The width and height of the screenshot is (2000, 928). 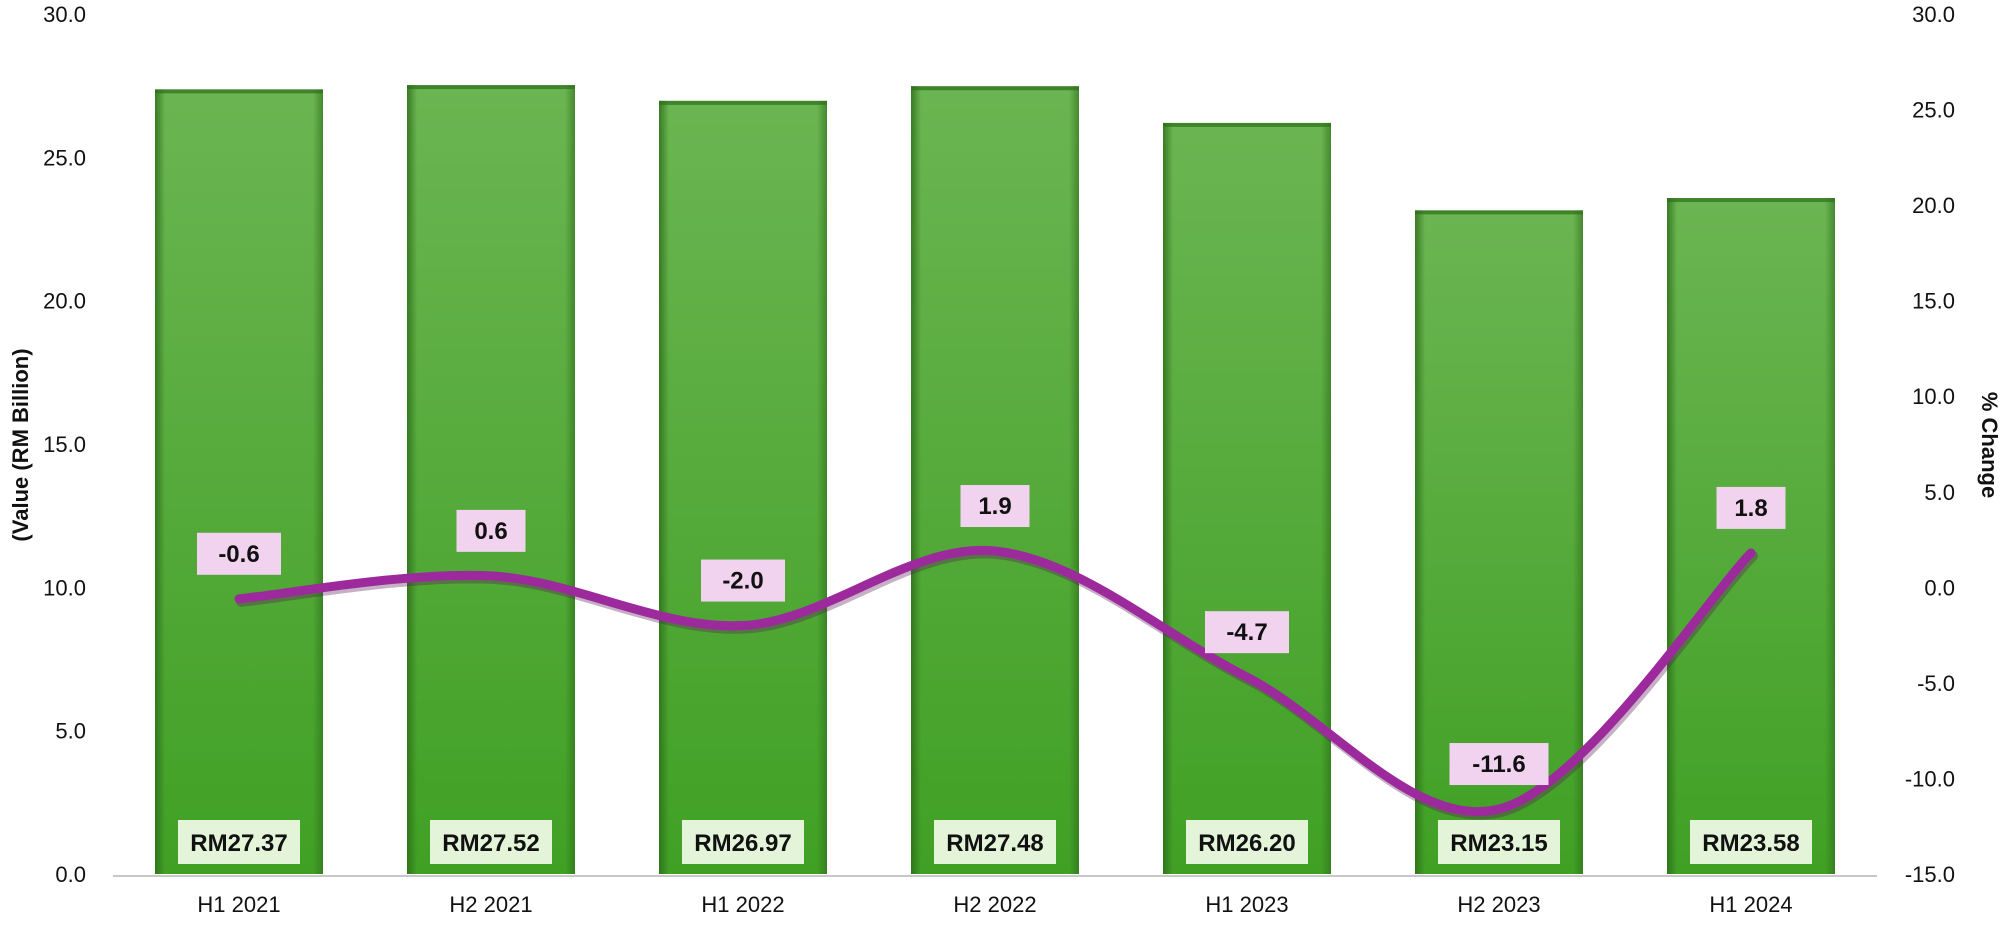 I want to click on x-tick-label: H2 2023, so click(x=1498, y=904).